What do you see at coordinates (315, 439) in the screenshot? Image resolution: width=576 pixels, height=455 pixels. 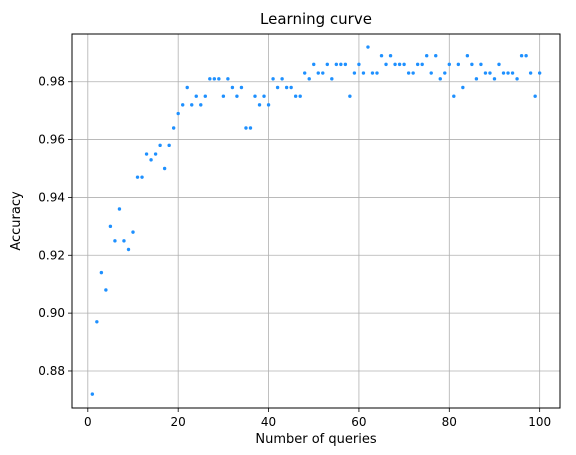 I see `x-axis-label: Number of queries` at bounding box center [315, 439].